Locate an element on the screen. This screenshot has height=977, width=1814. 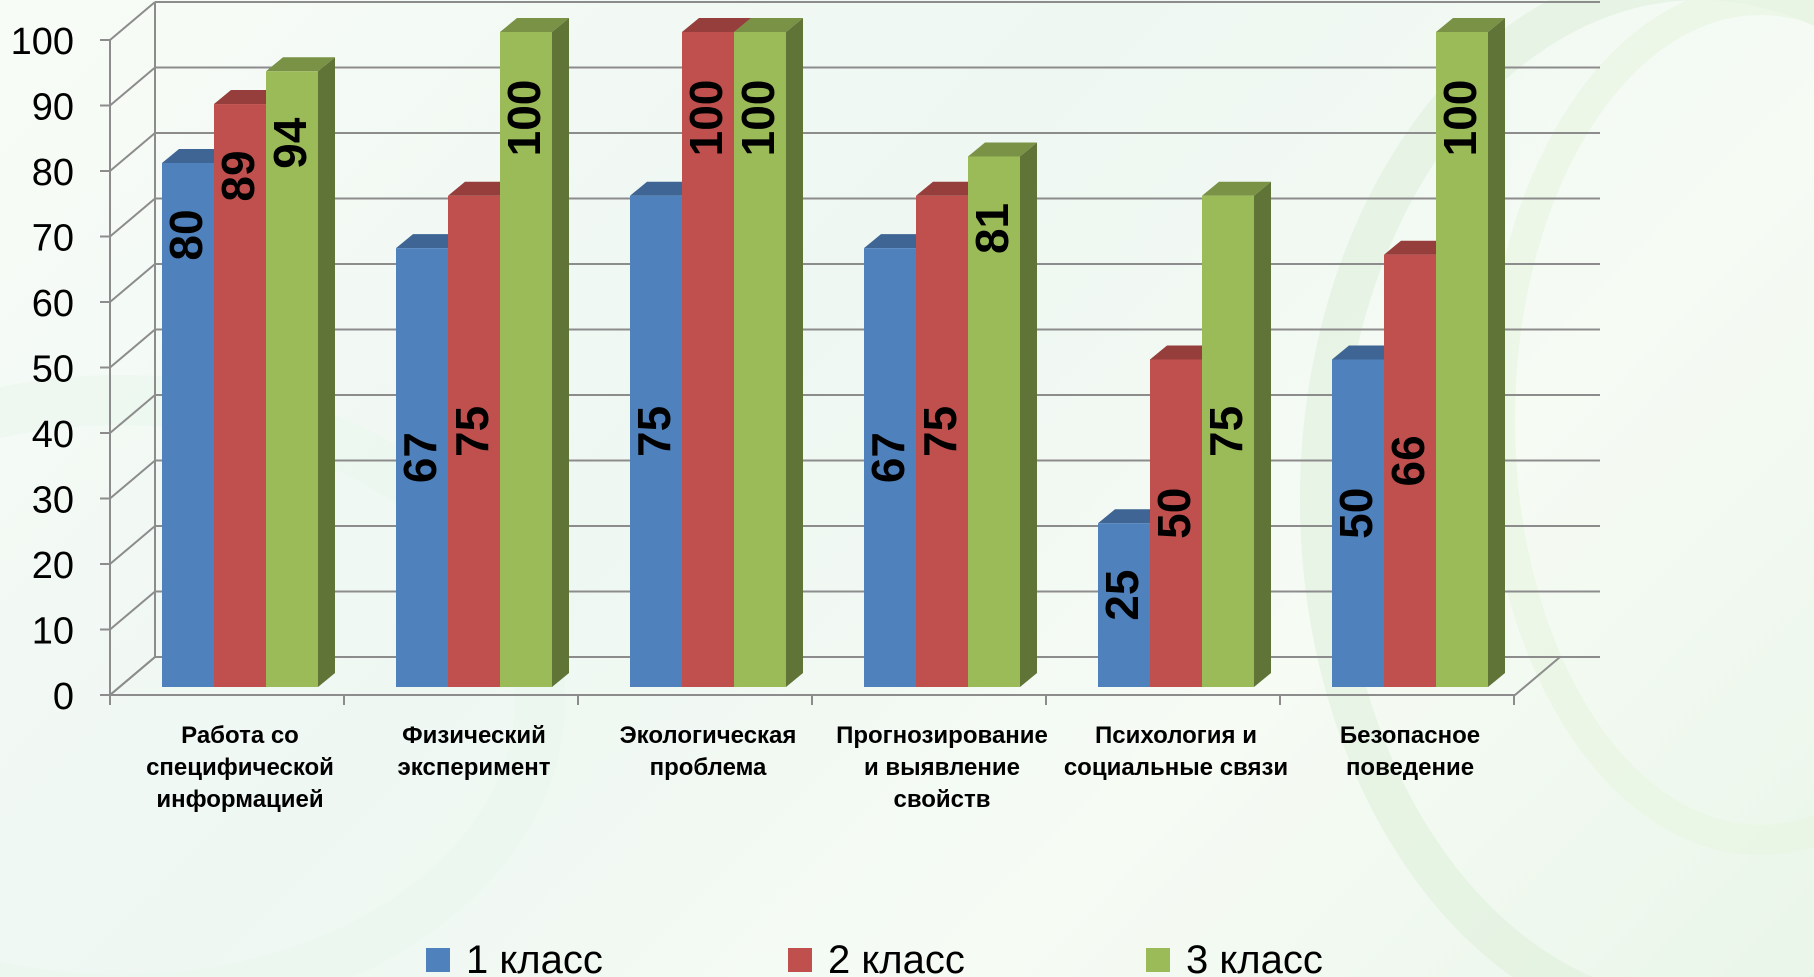
y-tick-label: 100 is located at coordinates (42, 42).